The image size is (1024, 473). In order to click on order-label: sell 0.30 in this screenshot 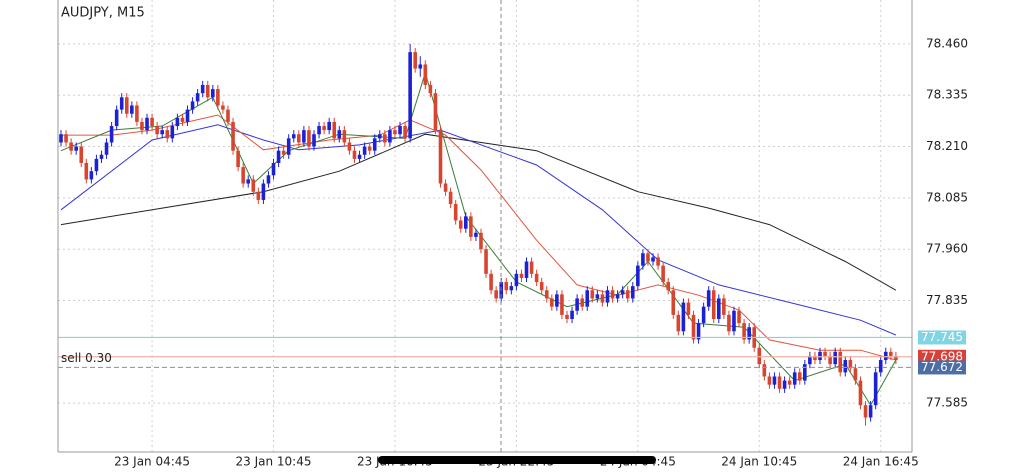, I will do `click(86, 358)`.